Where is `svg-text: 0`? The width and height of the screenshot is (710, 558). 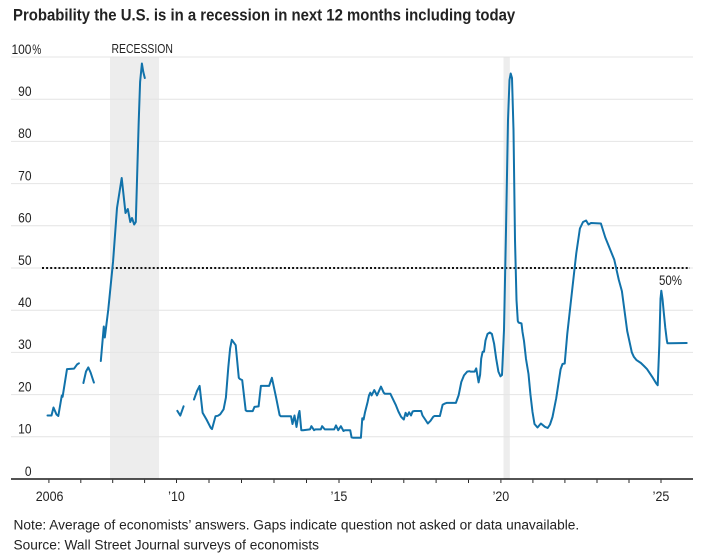
svg-text: 0 is located at coordinates (28, 471).